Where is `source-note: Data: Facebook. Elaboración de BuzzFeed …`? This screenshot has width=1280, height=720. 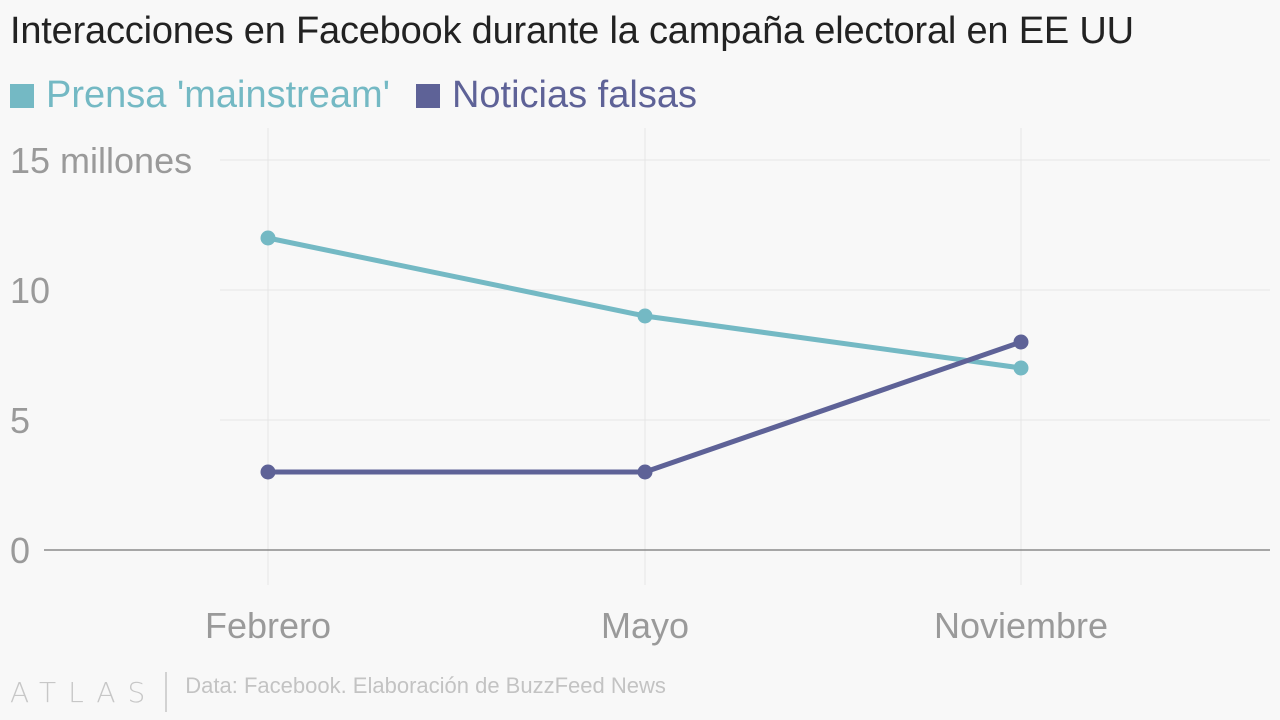 source-note: Data: Facebook. Elaboración de BuzzFeed … is located at coordinates (425, 685).